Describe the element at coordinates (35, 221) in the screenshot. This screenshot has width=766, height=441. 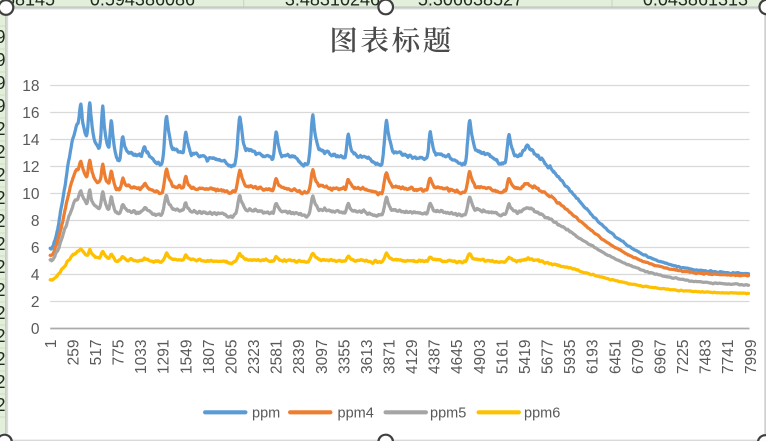
I see `svg-text: 8` at that location.